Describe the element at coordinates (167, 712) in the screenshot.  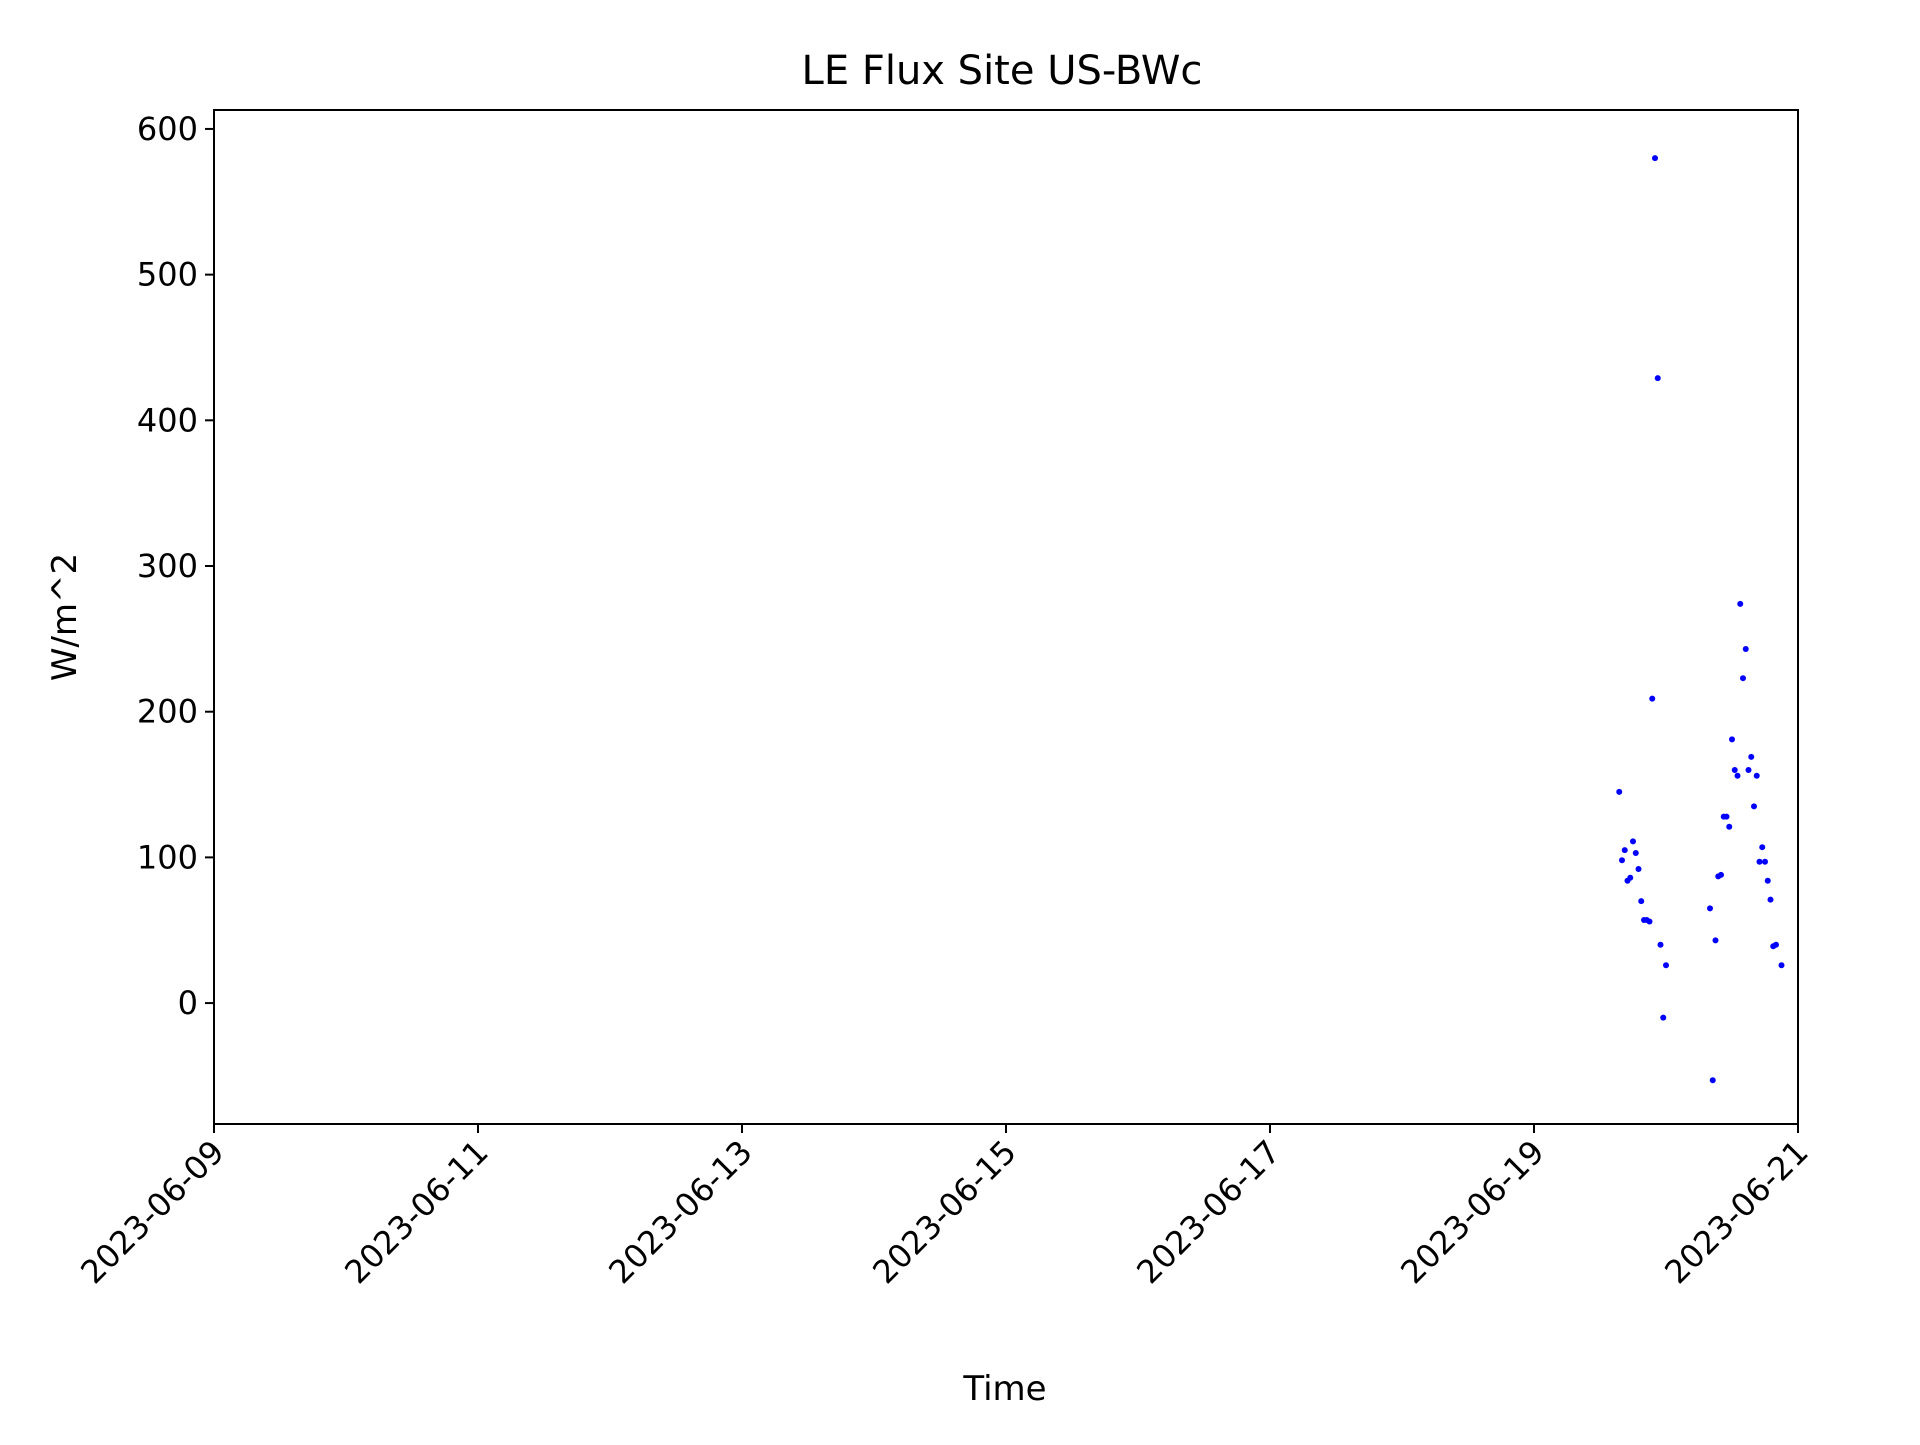
I see `y-tick-label: 200` at that location.